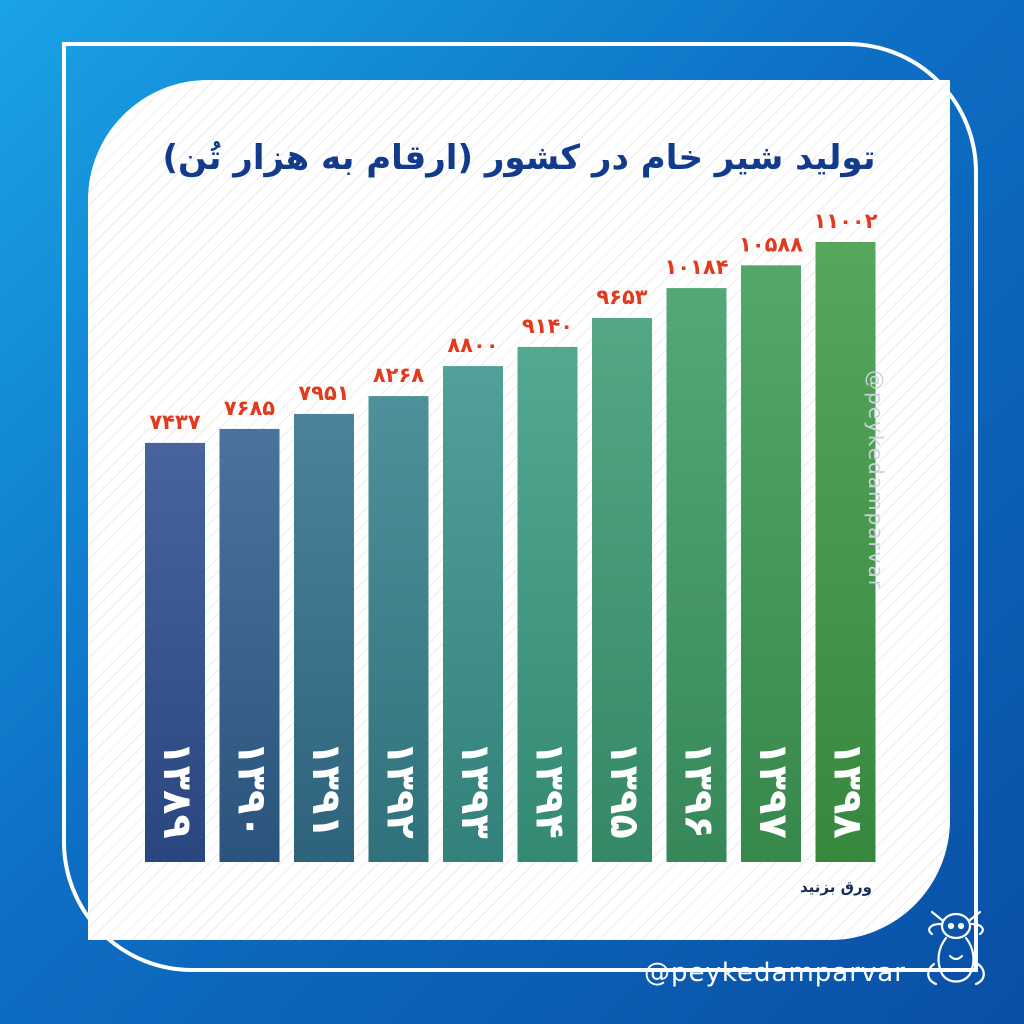 This screenshot has height=1024, width=1024. What do you see at coordinates (956, 948) in the screenshot?
I see `cow-logo-icon` at bounding box center [956, 948].